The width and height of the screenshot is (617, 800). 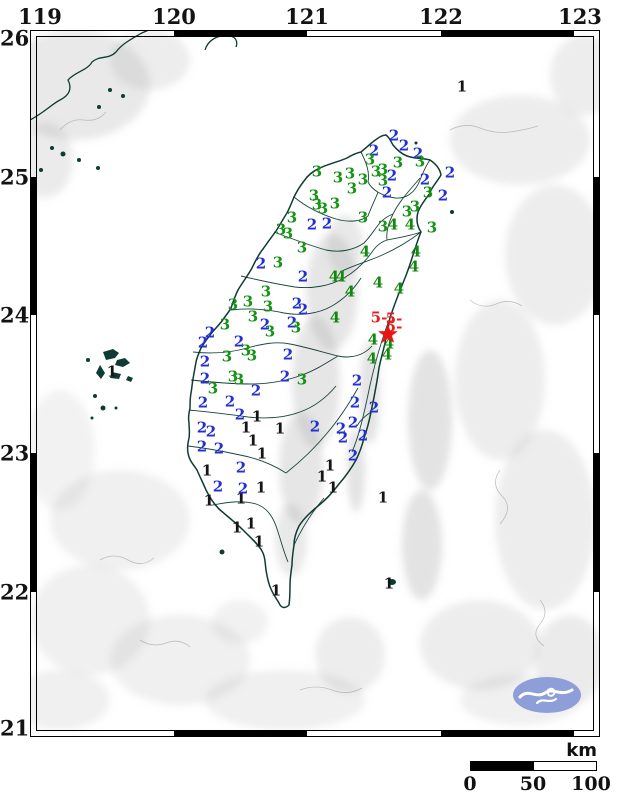 What do you see at coordinates (307, 16) in the screenshot?
I see `axis-tick-lon-121: 121` at bounding box center [307, 16].